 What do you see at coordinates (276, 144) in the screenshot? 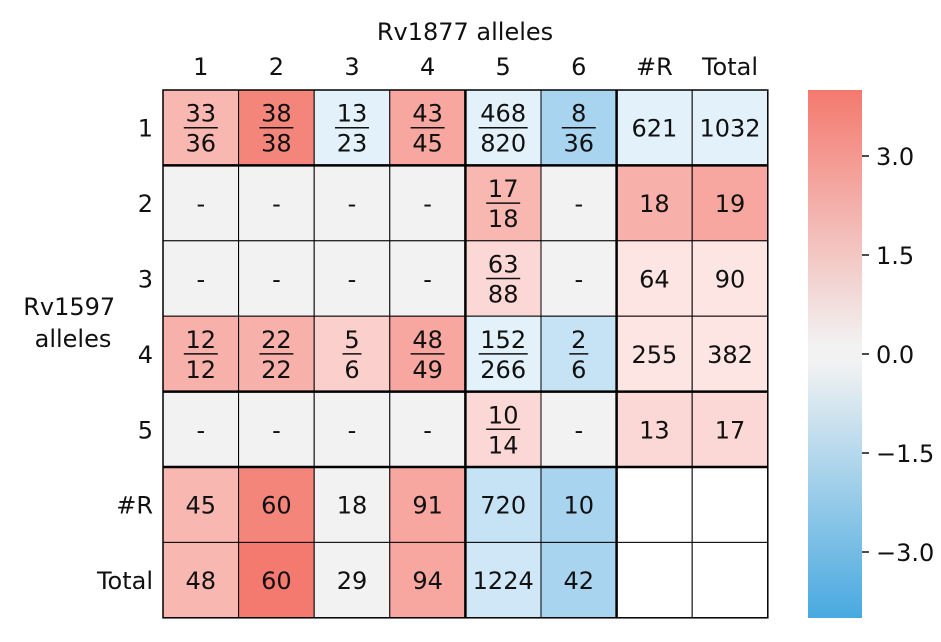
I see `cell-denominator: 38` at bounding box center [276, 144].